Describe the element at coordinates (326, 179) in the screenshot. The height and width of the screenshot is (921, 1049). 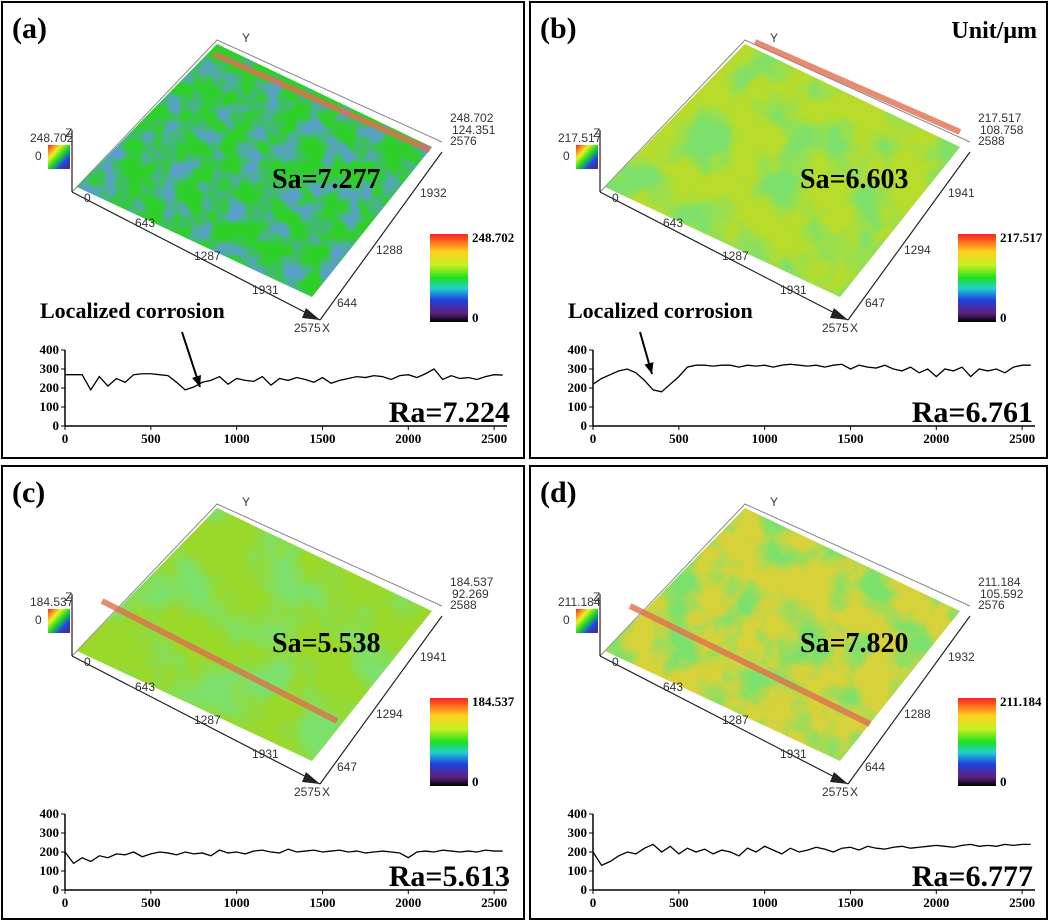
I see `sa-label: Sa=7.277` at that location.